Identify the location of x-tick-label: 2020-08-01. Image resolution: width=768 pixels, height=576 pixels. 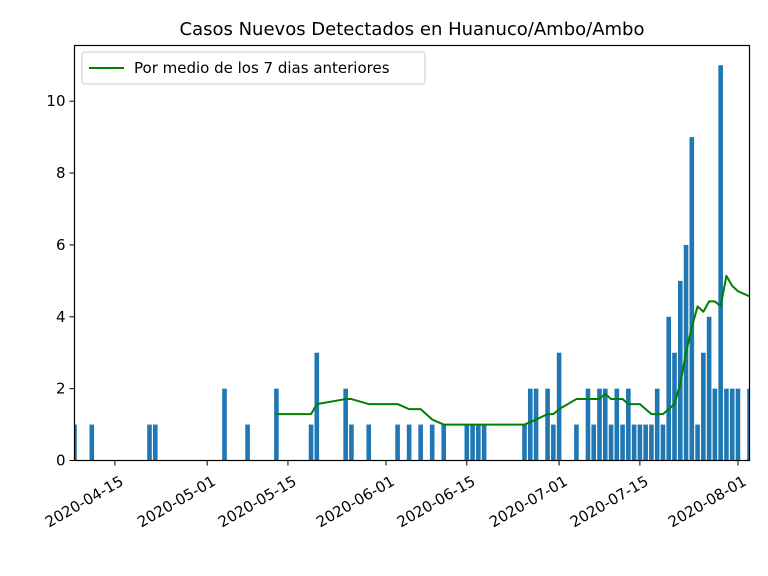
(707, 501).